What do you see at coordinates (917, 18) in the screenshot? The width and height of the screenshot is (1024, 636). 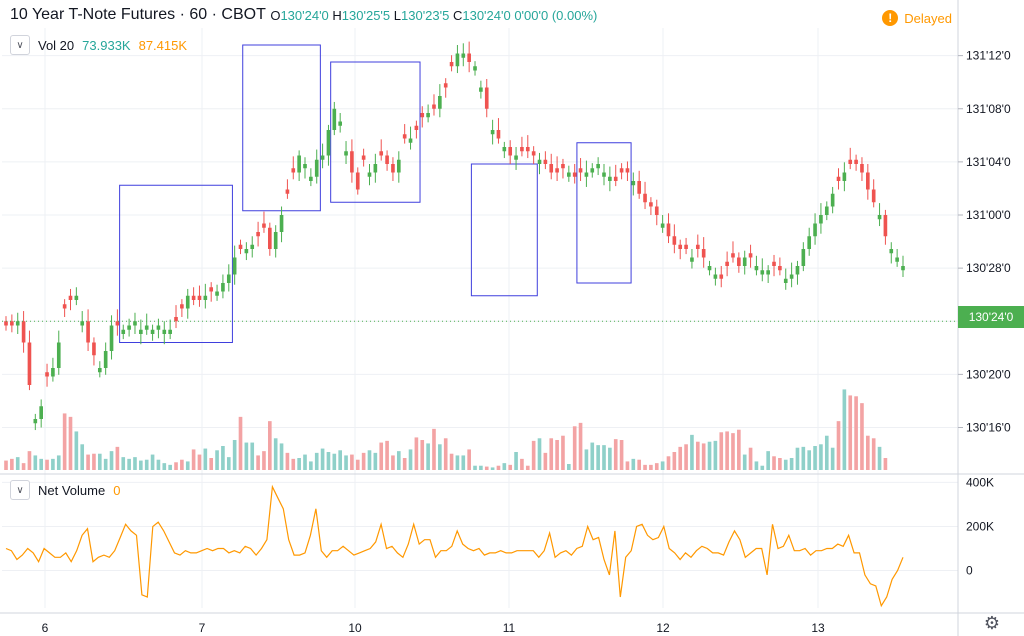 I see `delayed-status: ! Delayed` at bounding box center [917, 18].